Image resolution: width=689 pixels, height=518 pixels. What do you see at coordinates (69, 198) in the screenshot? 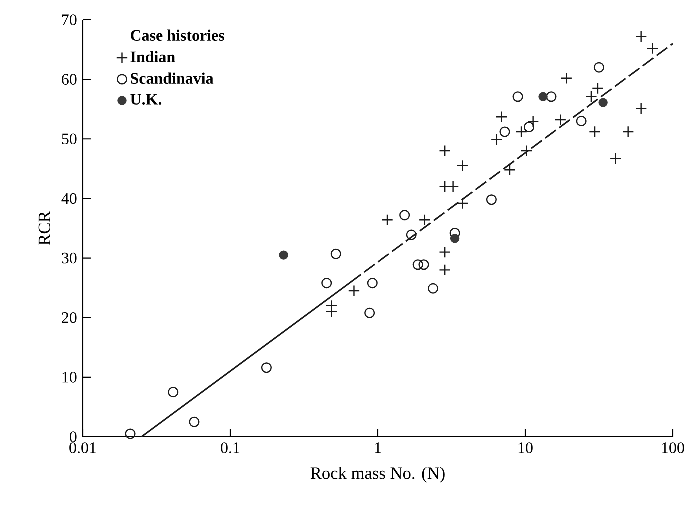
I see `y-tick-label: 40` at bounding box center [69, 198].